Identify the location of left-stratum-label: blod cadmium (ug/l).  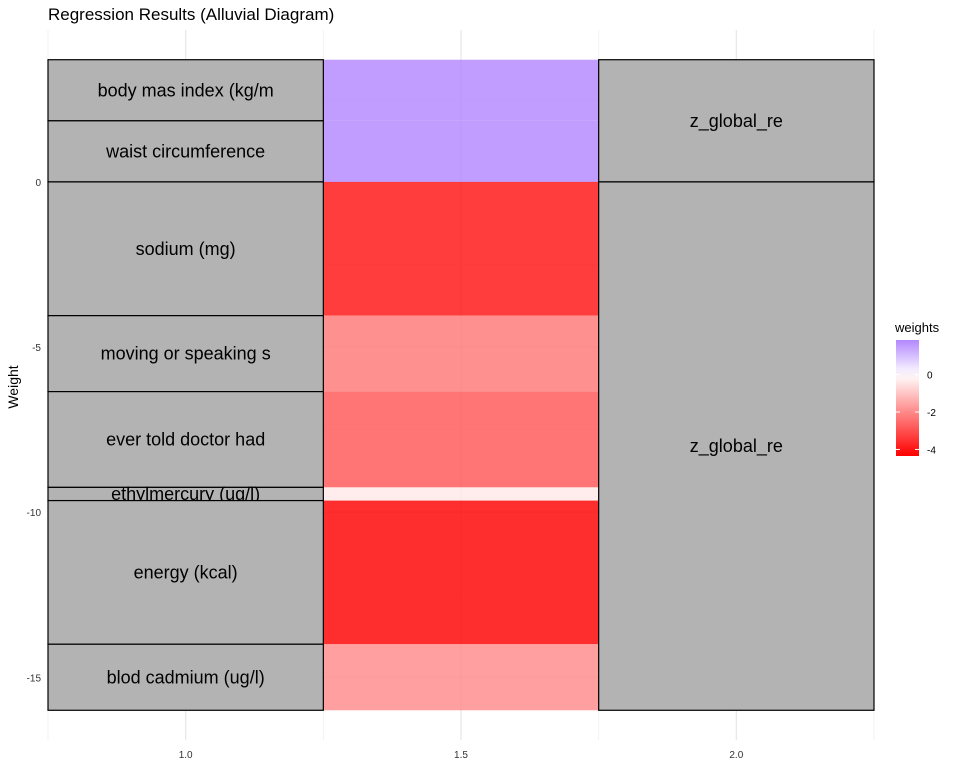
(186, 677).